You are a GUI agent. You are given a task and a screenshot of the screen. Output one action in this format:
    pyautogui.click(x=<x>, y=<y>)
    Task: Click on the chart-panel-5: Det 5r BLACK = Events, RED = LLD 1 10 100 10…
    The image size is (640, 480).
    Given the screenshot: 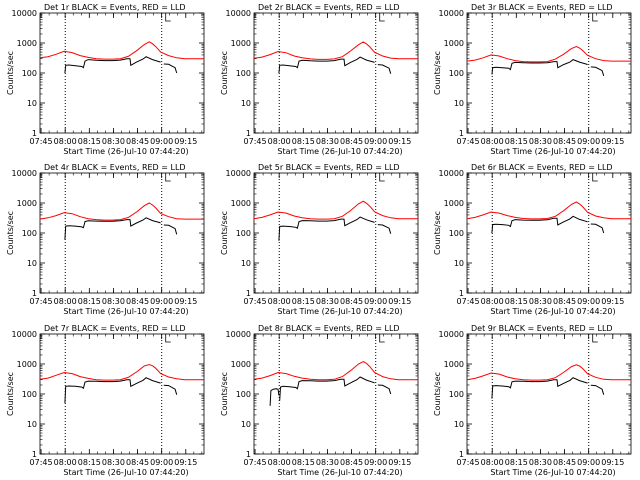 What is the action you would take?
    pyautogui.click(x=319, y=239)
    